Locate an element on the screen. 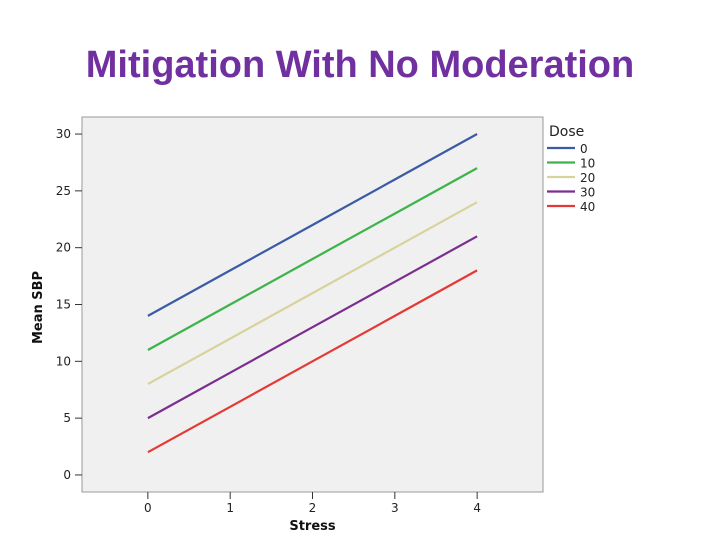  y-tick-label: 5 is located at coordinates (67, 418).